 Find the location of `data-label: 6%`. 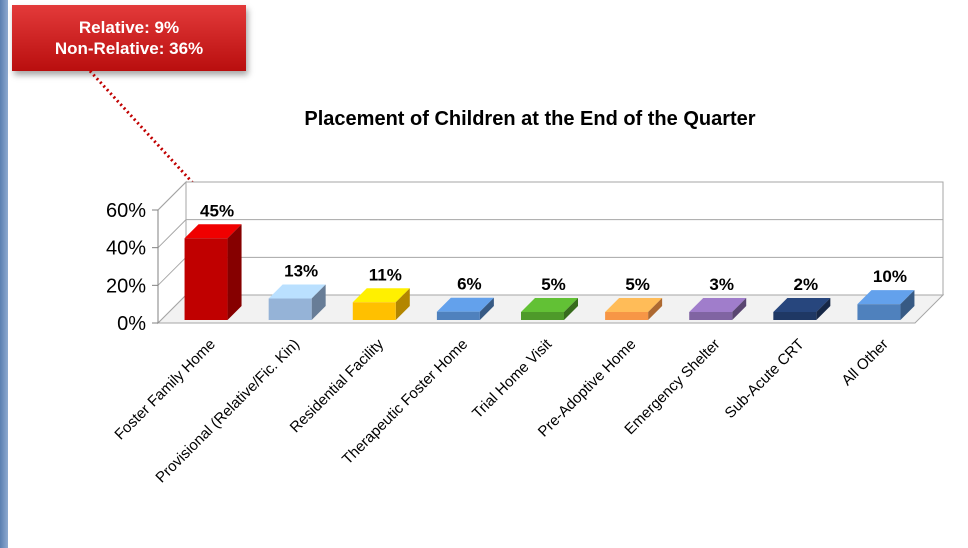

data-label: 6% is located at coordinates (469, 284).